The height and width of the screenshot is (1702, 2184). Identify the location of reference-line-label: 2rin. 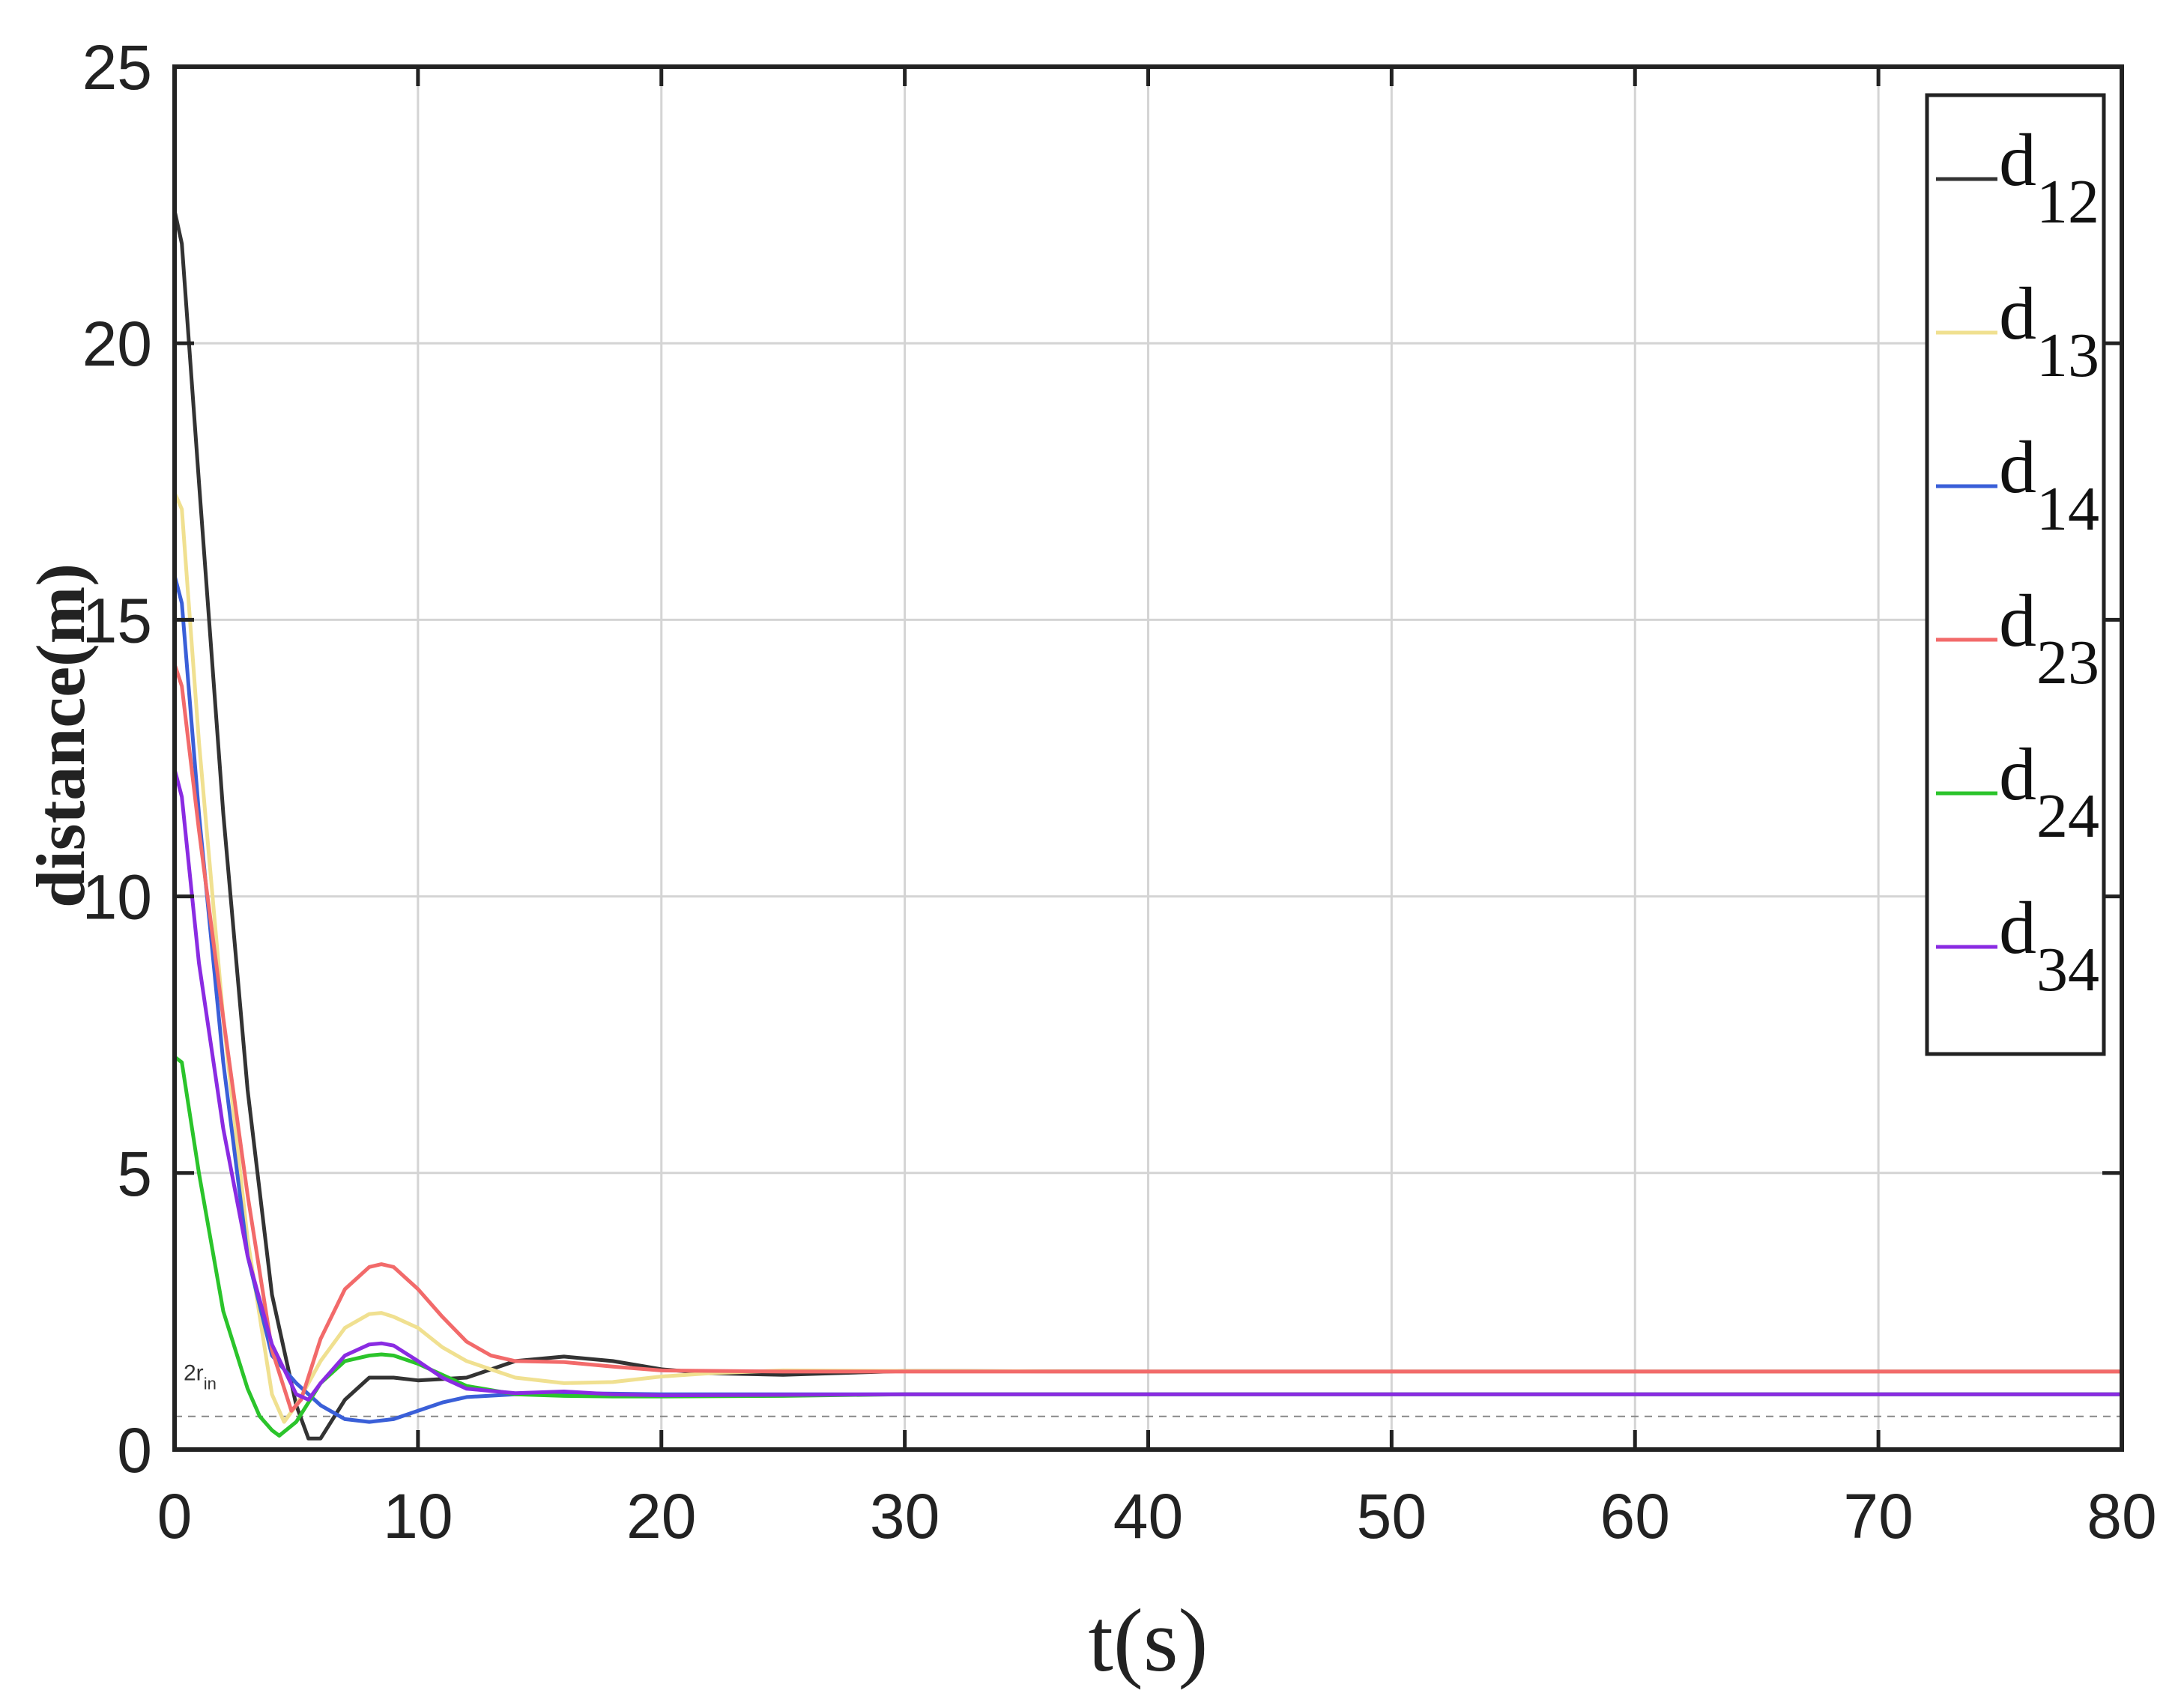
(200, 1377).